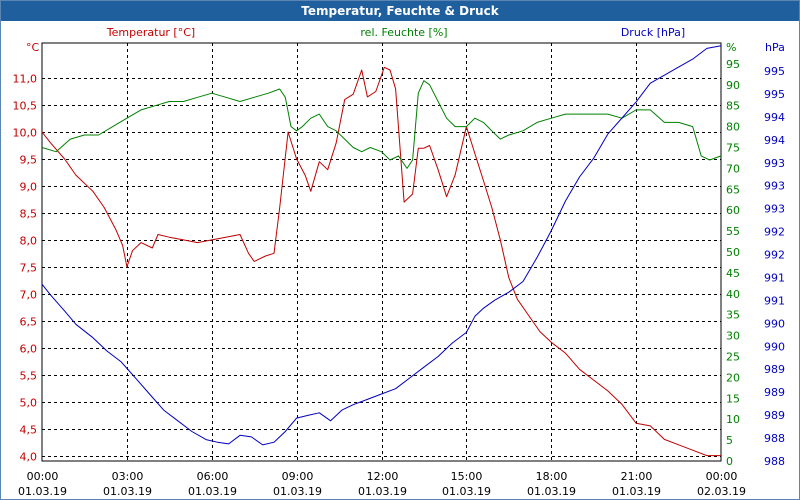 The height and width of the screenshot is (500, 800). I want to click on humidity-tick-label: 45, so click(733, 273).